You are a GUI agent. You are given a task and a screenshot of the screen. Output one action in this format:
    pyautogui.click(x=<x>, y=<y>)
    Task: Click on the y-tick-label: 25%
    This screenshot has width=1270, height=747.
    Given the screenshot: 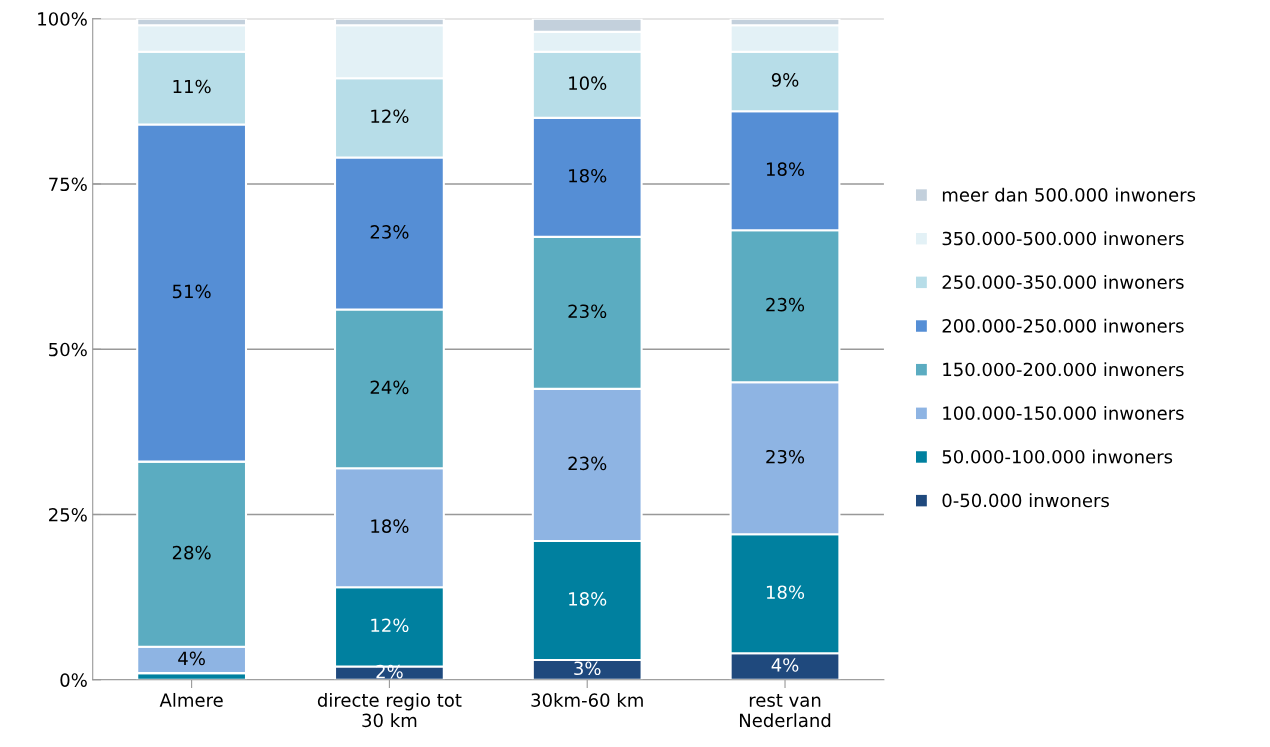 What is the action you would take?
    pyautogui.click(x=68, y=514)
    